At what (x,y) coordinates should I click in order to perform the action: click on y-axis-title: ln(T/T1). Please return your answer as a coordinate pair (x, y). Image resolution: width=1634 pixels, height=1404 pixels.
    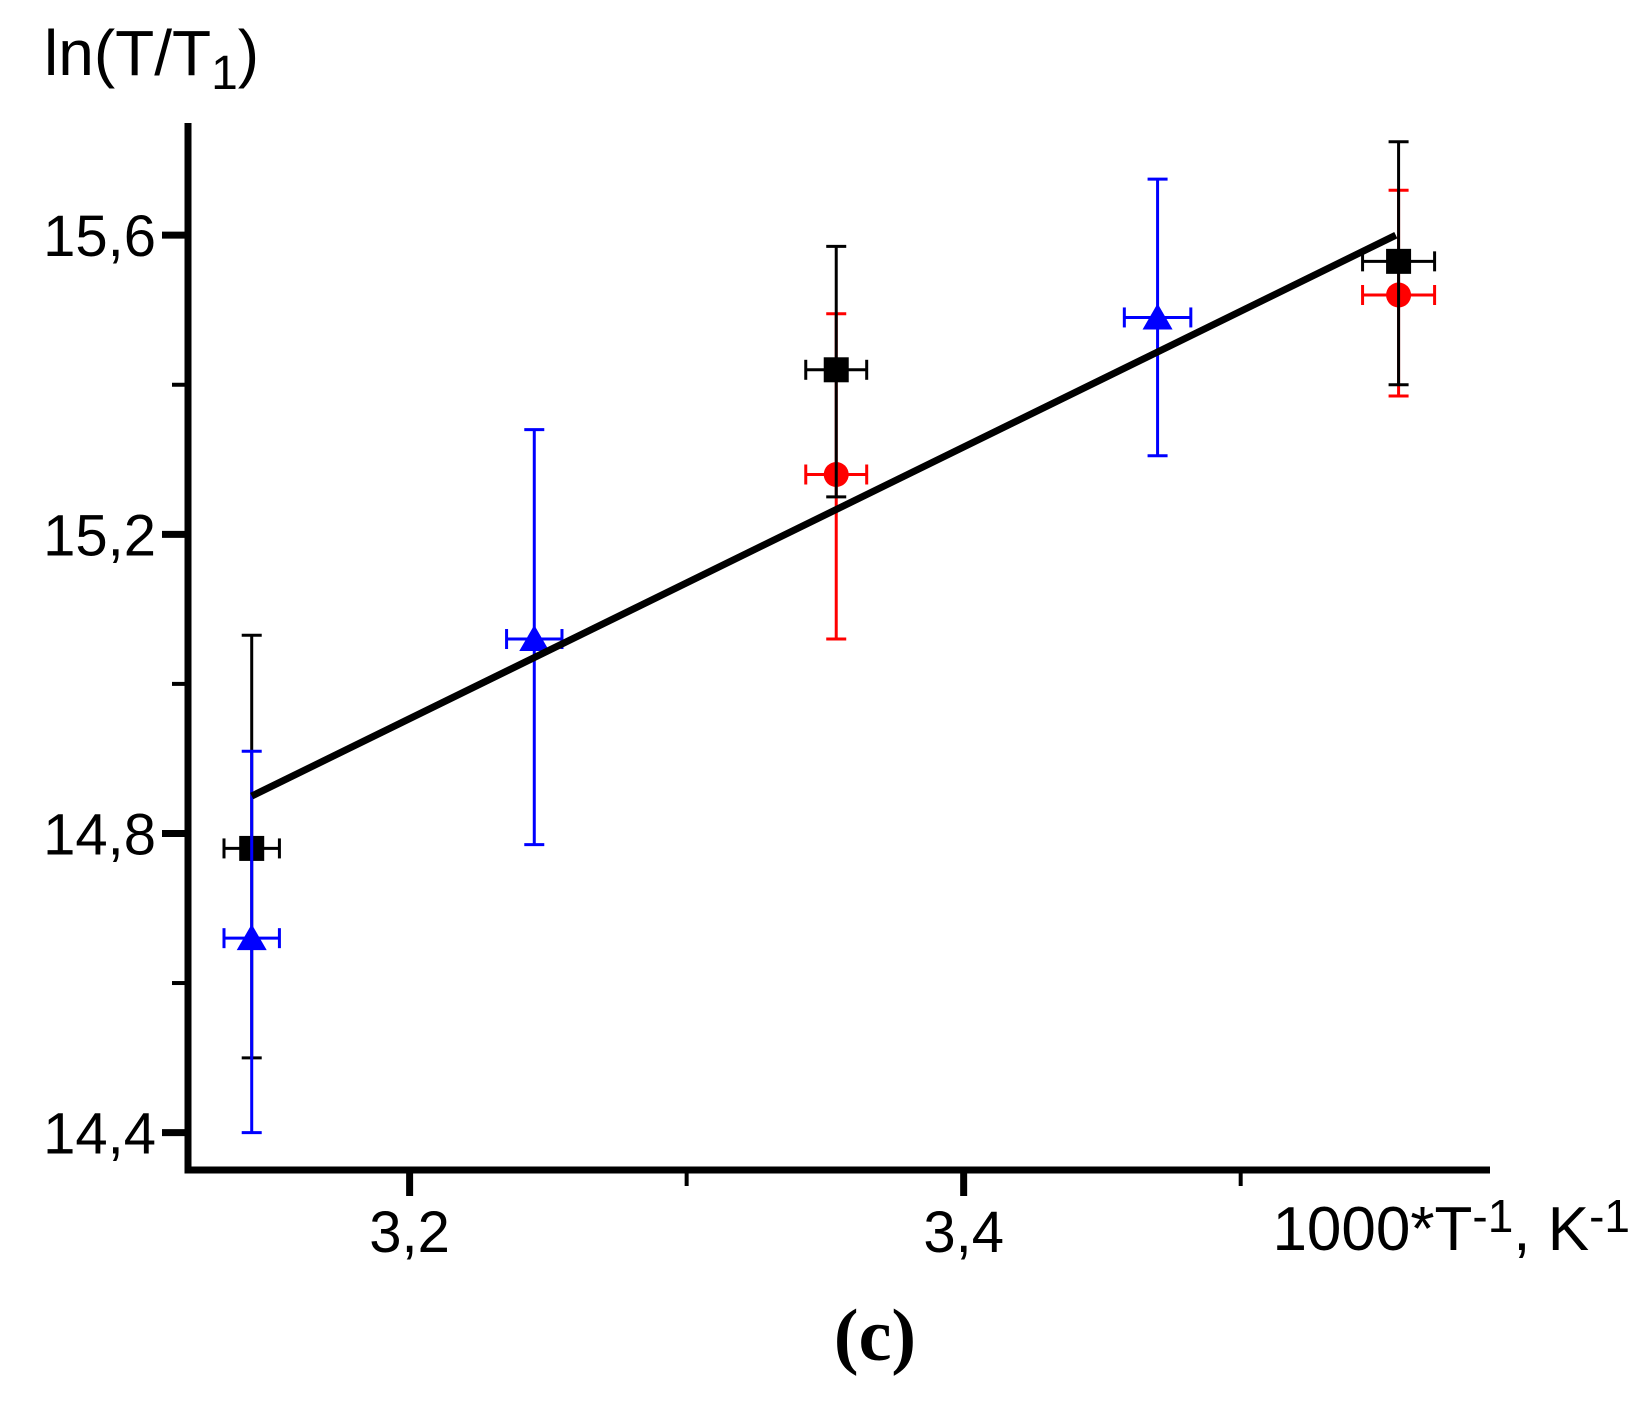
    Looking at the image, I should click on (152, 58).